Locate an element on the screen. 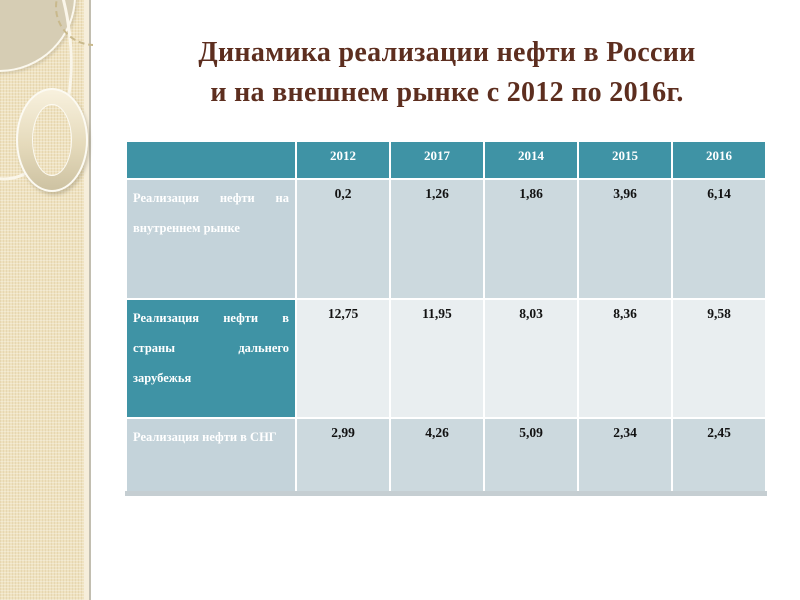 The height and width of the screenshot is (600, 800). year-header-2015: 2015 is located at coordinates (625, 160).